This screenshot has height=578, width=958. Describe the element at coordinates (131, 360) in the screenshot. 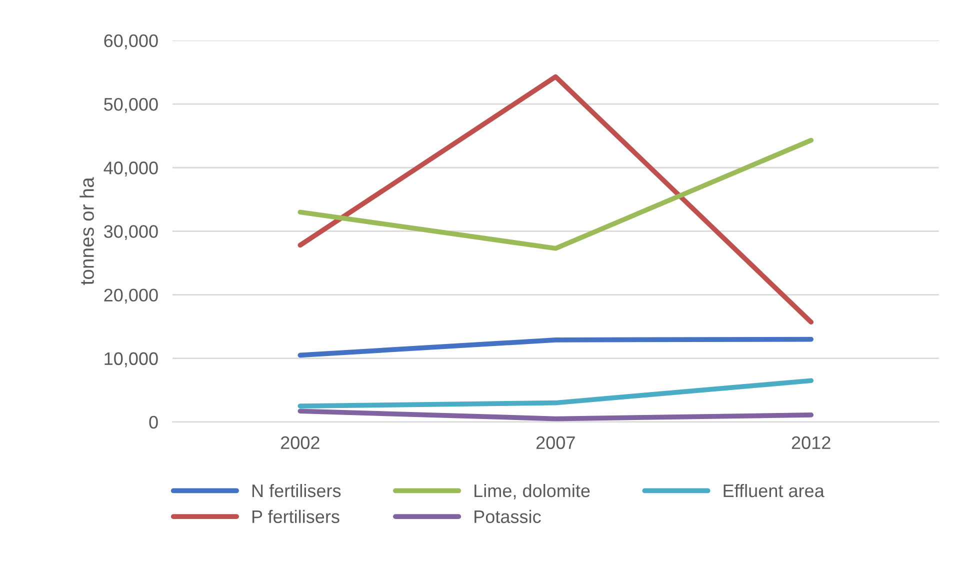

I see `y-tick-label: 10,000` at that location.